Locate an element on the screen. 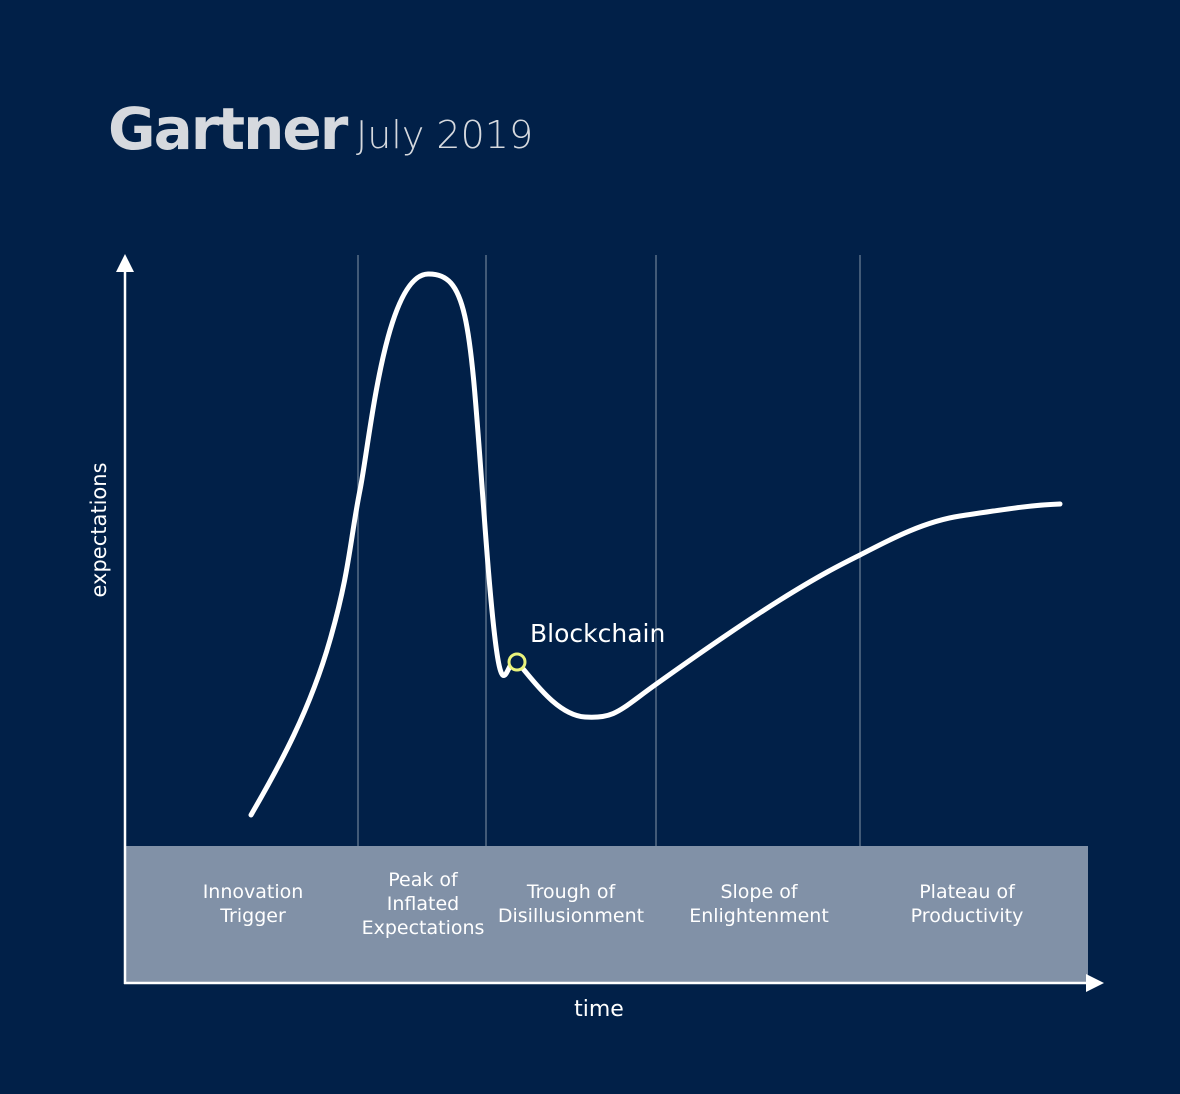 This screenshot has width=1180, height=1094. phase-label: Plateau of is located at coordinates (967, 892).